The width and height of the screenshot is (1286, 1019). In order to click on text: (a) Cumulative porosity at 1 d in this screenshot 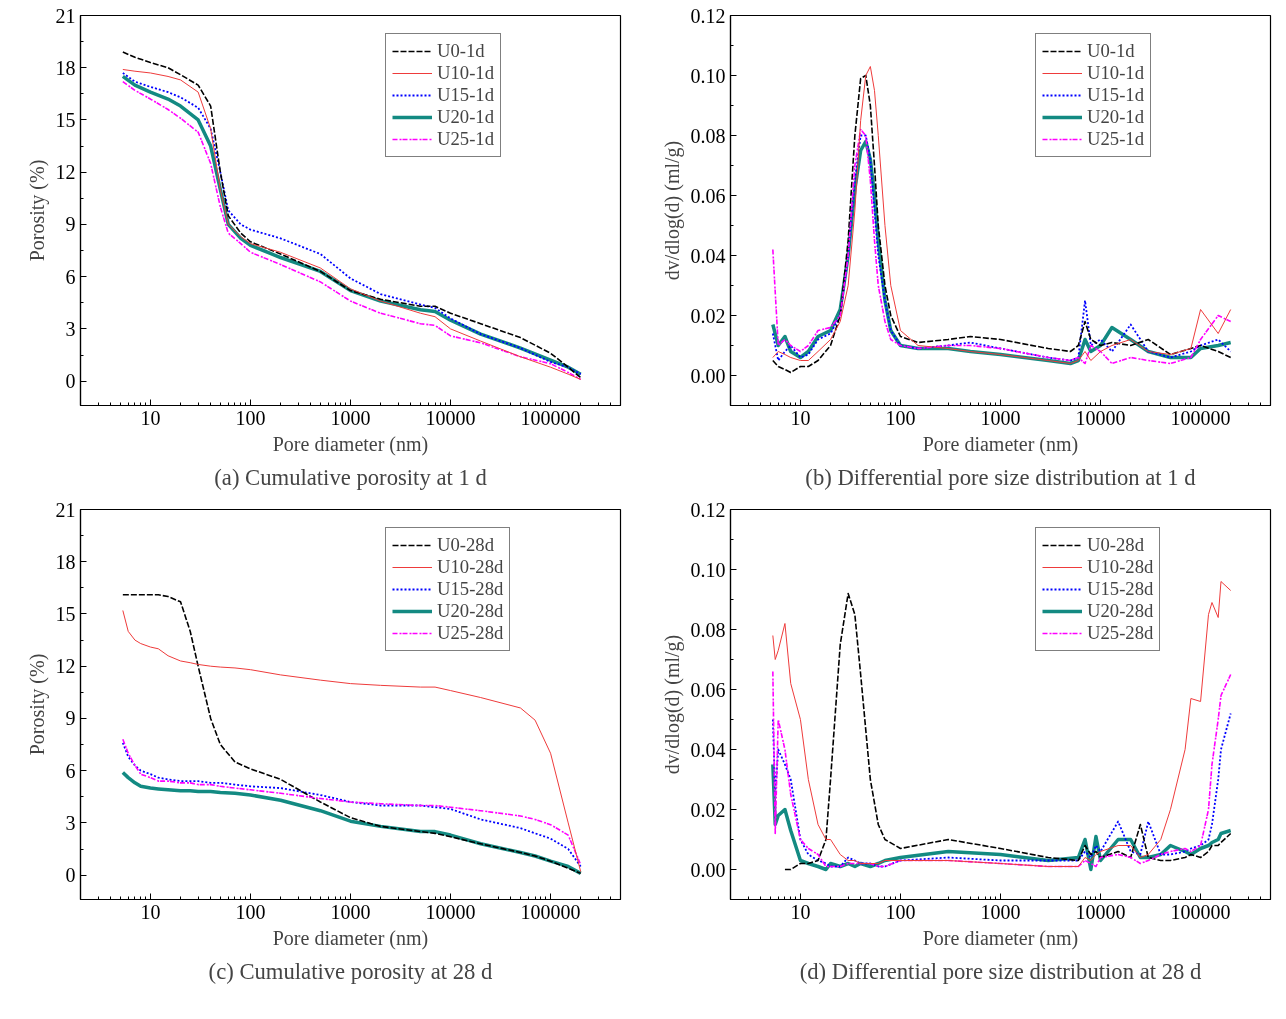, I will do `click(351, 477)`.